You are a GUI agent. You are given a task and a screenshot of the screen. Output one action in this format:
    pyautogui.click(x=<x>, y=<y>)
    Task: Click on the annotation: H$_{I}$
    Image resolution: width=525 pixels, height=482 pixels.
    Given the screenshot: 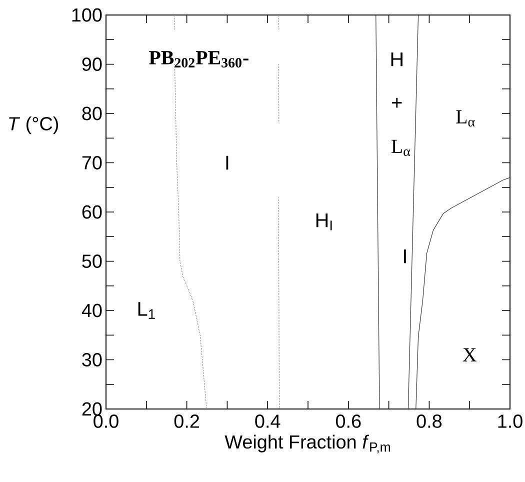 What is the action you would take?
    pyautogui.click(x=324, y=221)
    